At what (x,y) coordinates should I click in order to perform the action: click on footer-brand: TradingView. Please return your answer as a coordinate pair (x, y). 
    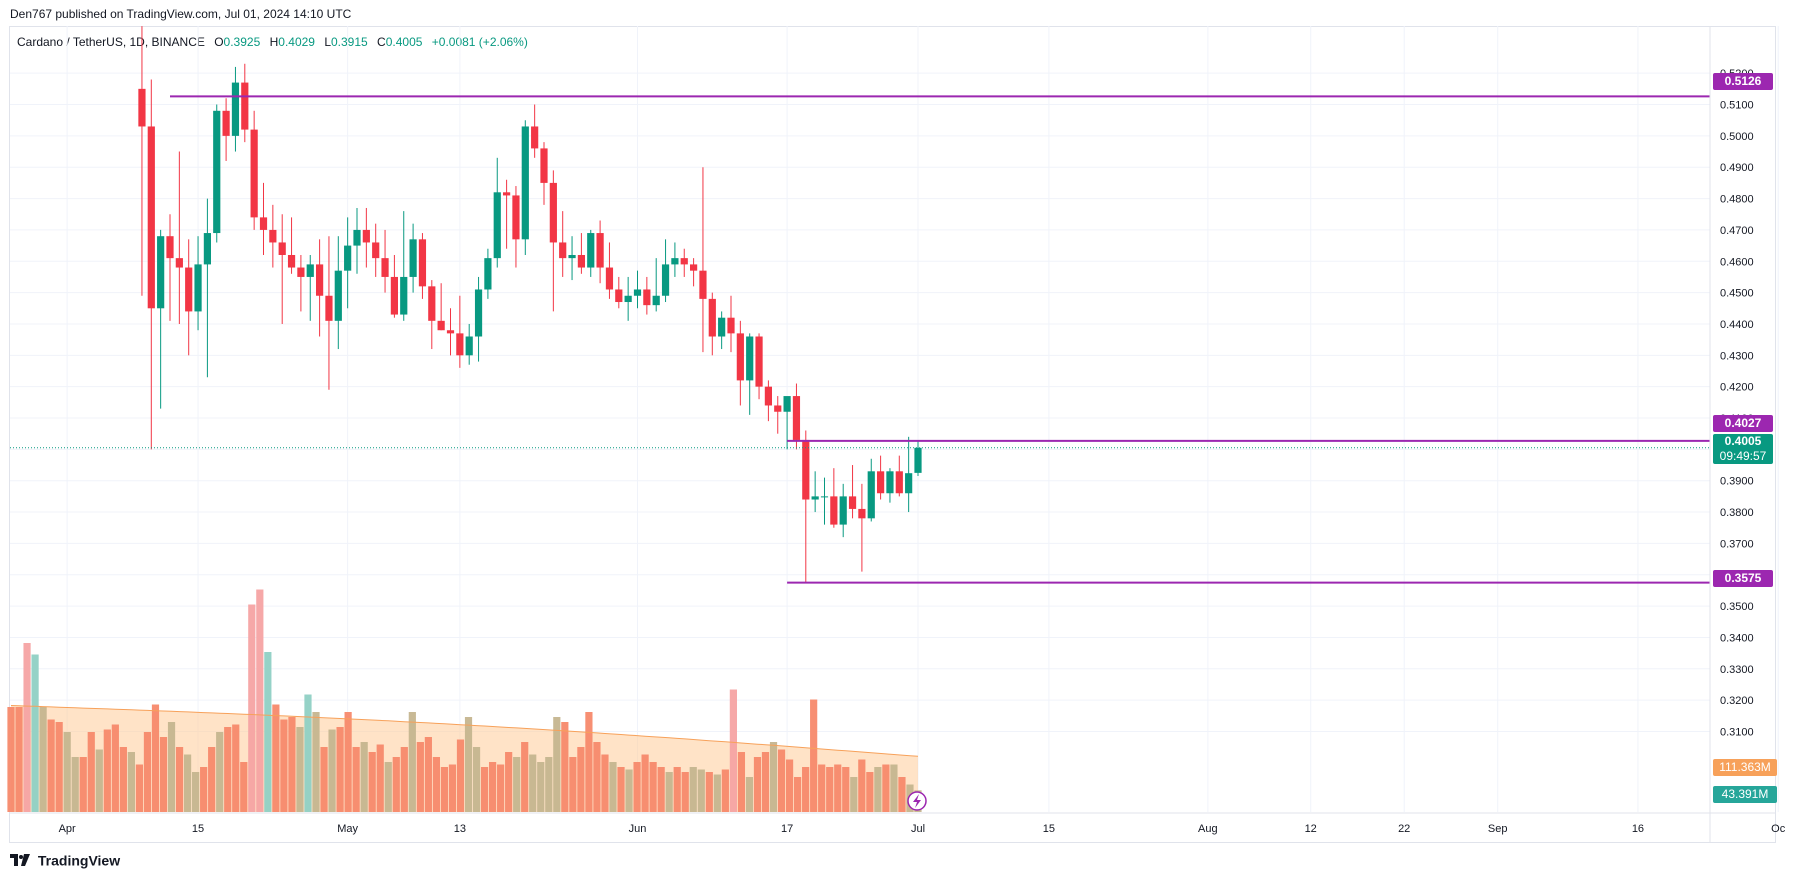
    Looking at the image, I should click on (79, 860).